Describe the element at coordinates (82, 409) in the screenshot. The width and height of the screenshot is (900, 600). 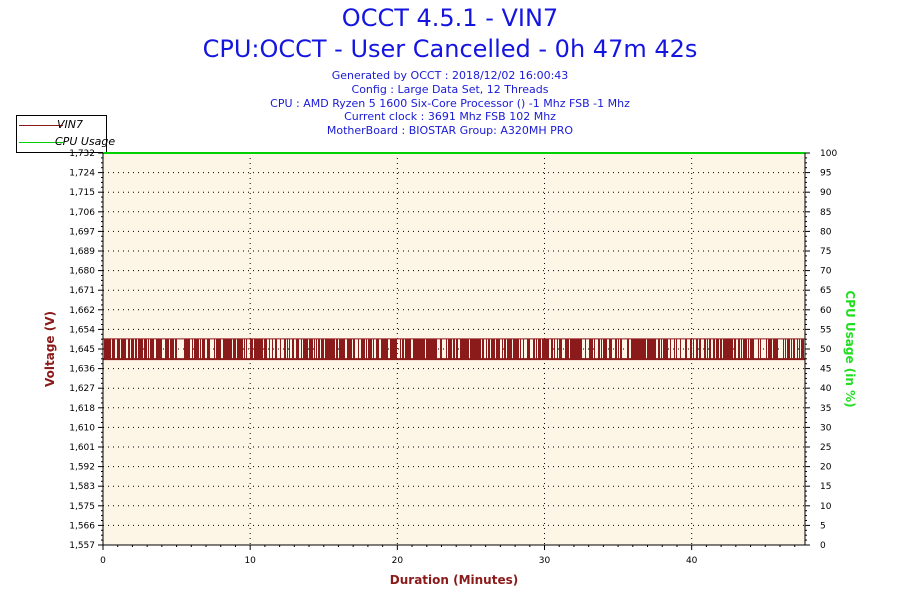
I see `y-tick-label: 1,618` at that location.